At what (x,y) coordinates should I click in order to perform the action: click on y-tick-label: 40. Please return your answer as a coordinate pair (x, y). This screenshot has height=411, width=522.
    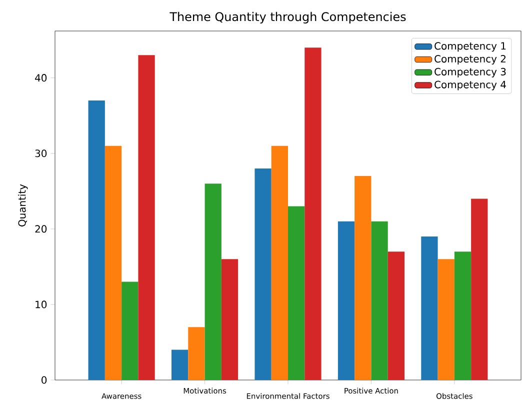
    Looking at the image, I should click on (41, 78).